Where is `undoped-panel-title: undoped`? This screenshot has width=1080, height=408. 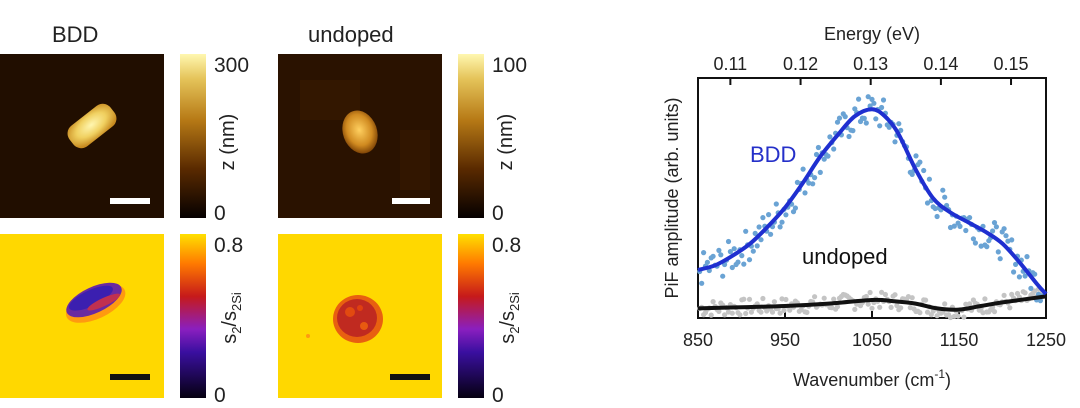 undoped-panel-title: undoped is located at coordinates (351, 34).